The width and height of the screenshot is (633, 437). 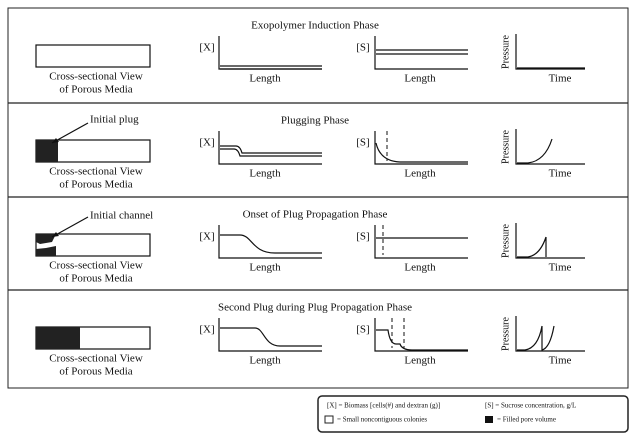 I want to click on legend-s: [S] = Sucrose concentration, g/L, so click(x=530, y=406).